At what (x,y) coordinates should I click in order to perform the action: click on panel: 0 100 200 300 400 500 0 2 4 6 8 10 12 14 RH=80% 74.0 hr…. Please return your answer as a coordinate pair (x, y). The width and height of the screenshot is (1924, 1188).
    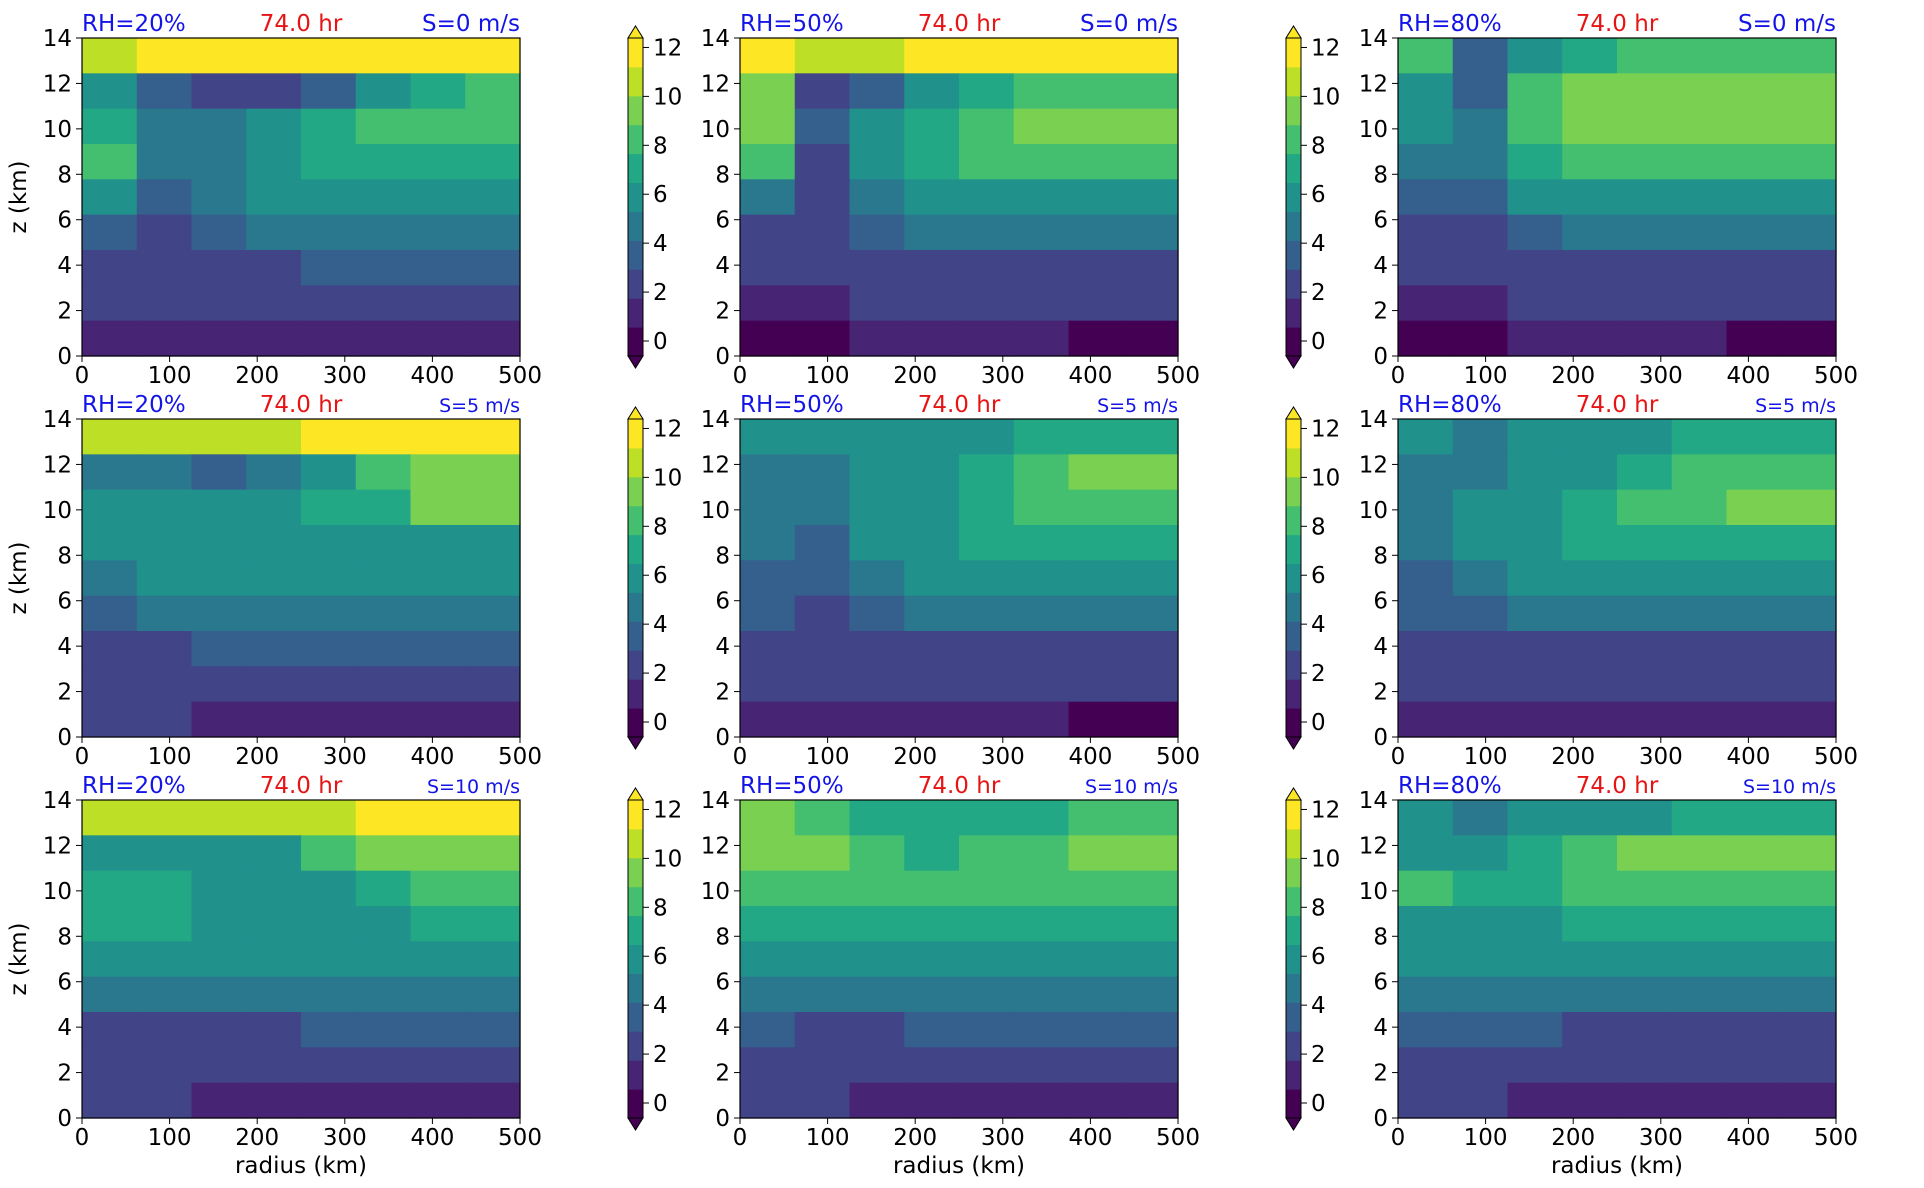
    Looking at the image, I should click on (1608, 976).